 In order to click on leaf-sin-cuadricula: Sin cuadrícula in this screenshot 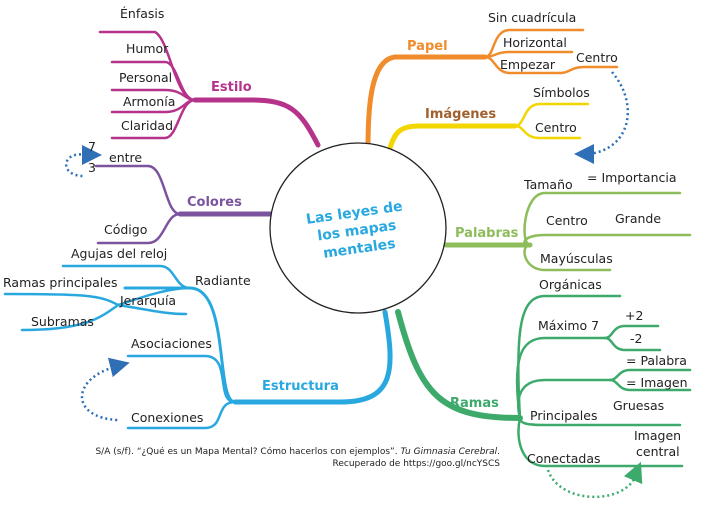, I will do `click(532, 17)`.